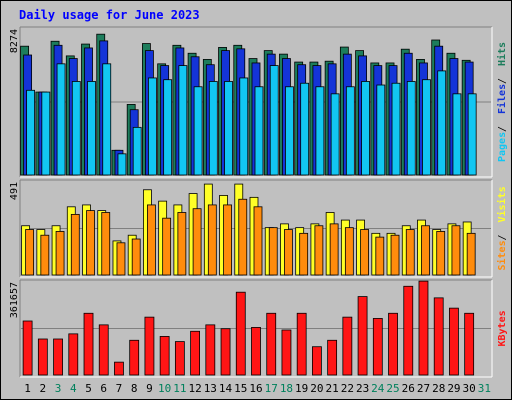 This screenshot has height=400, width=512. Describe the element at coordinates (109, 15) in the screenshot. I see `chart-title: Daily usage for June 2023` at that location.